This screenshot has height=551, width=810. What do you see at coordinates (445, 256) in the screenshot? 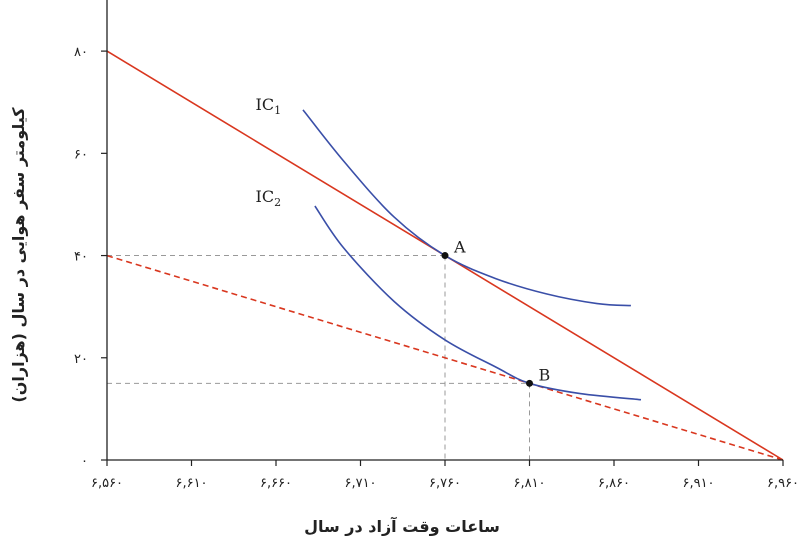
I see `point-a` at bounding box center [445, 256].